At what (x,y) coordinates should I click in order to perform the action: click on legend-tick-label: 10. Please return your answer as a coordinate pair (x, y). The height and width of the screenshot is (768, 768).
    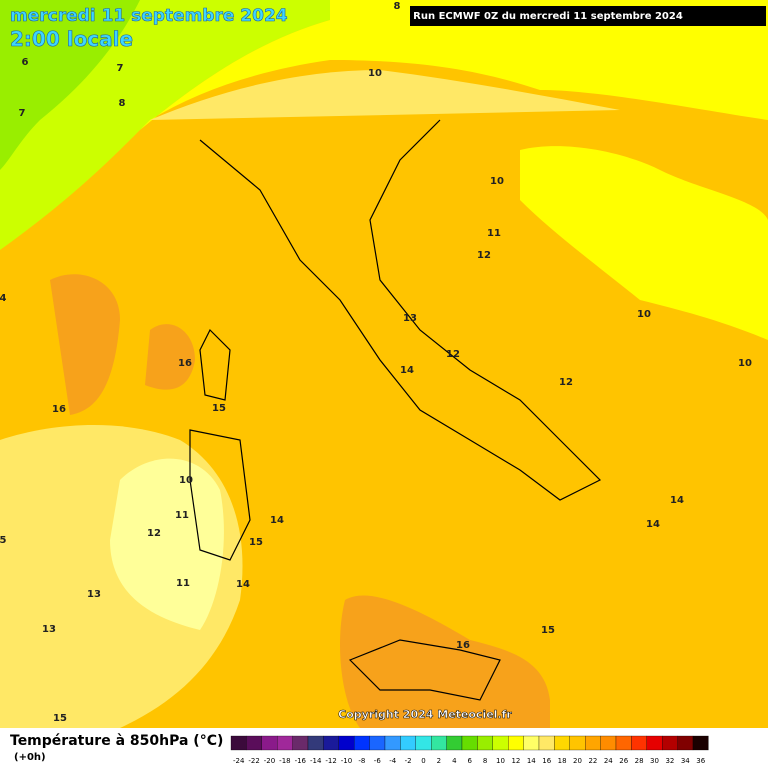
    Looking at the image, I should click on (500, 761).